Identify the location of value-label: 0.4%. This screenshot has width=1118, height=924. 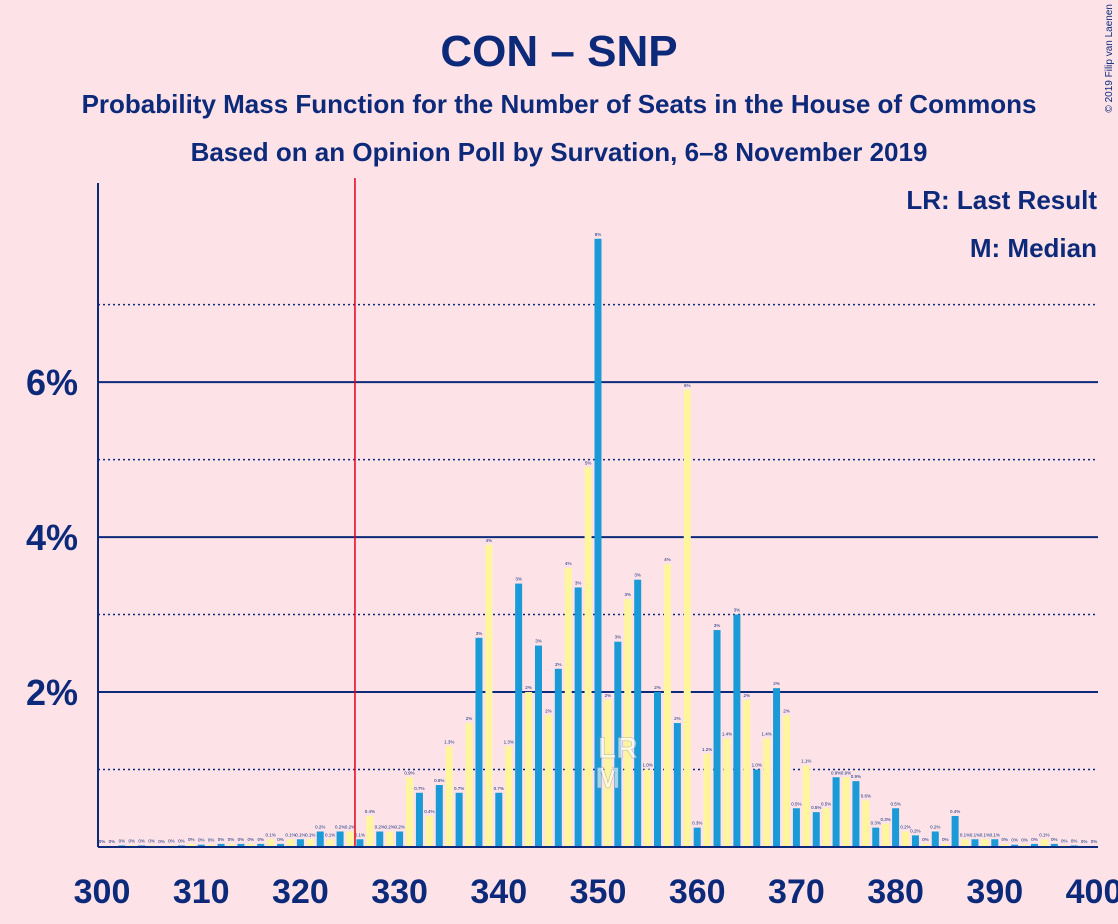
(370, 811).